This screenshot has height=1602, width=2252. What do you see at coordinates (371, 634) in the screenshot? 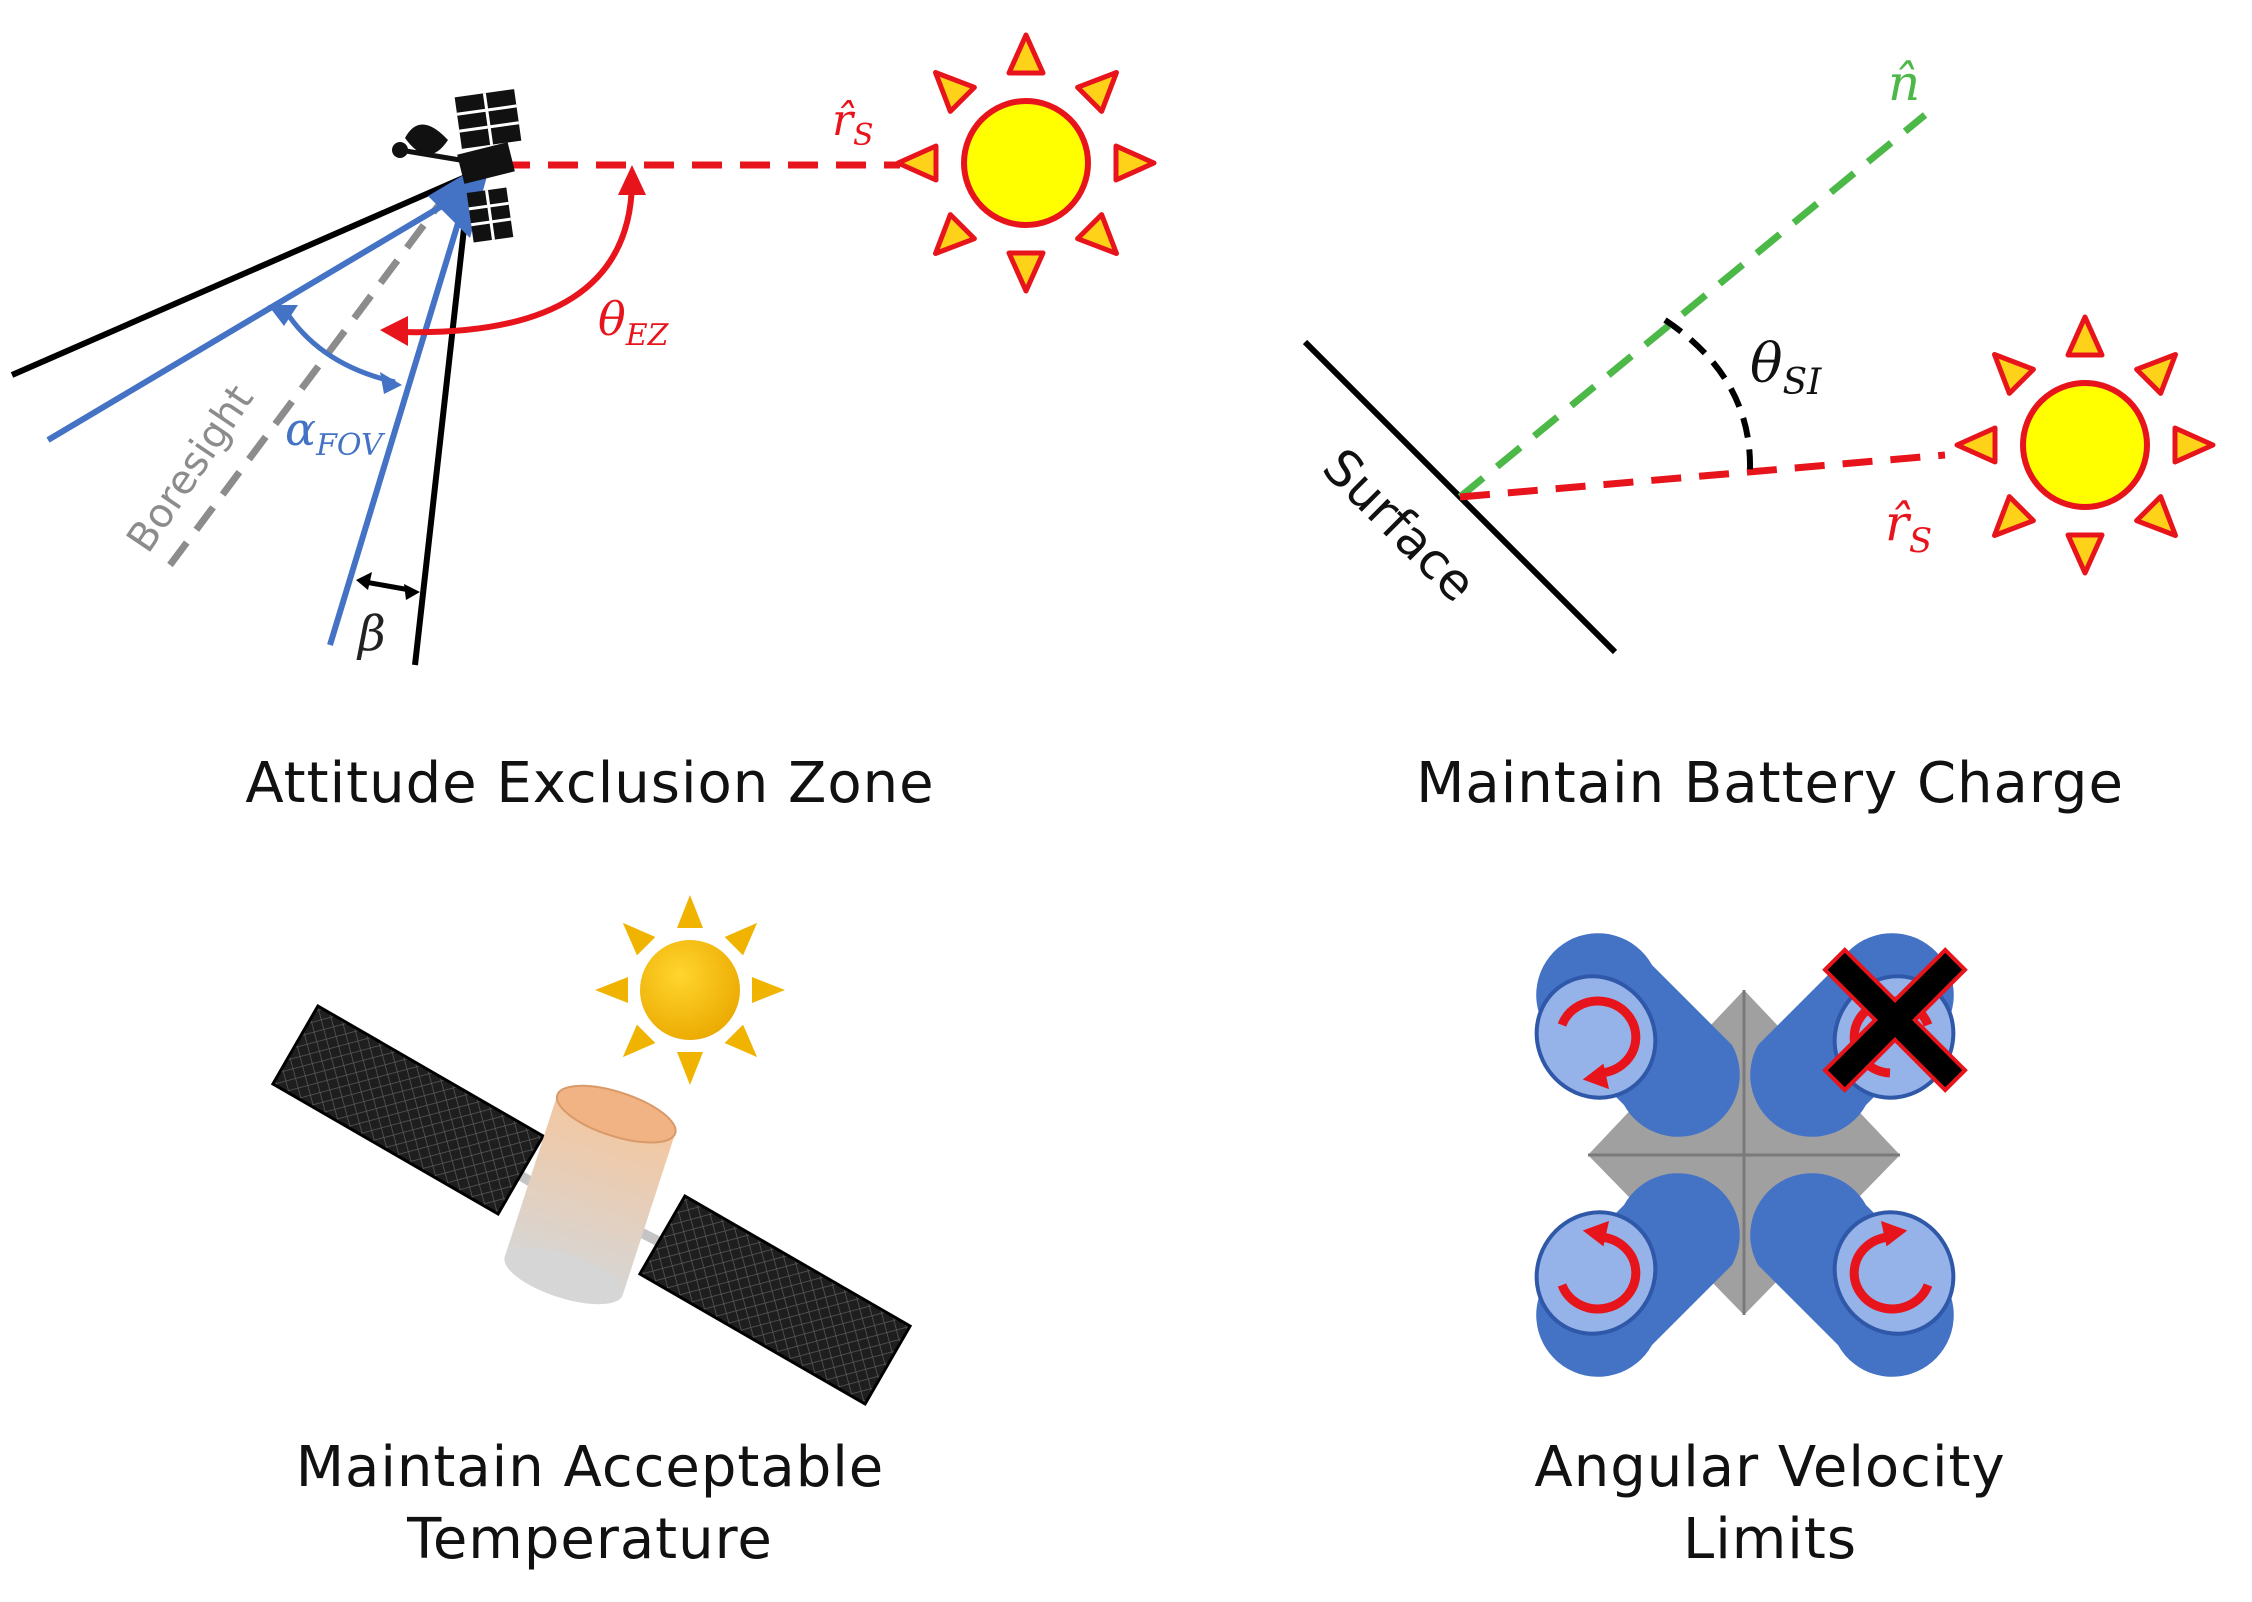
I see `beta-label: β` at bounding box center [371, 634].